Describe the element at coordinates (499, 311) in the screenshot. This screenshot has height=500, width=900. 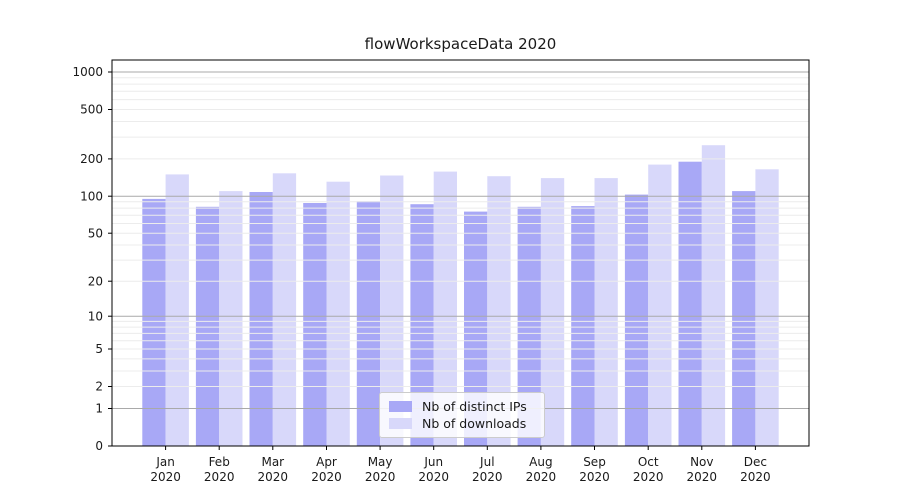
I see `bar-downloads-jul` at that location.